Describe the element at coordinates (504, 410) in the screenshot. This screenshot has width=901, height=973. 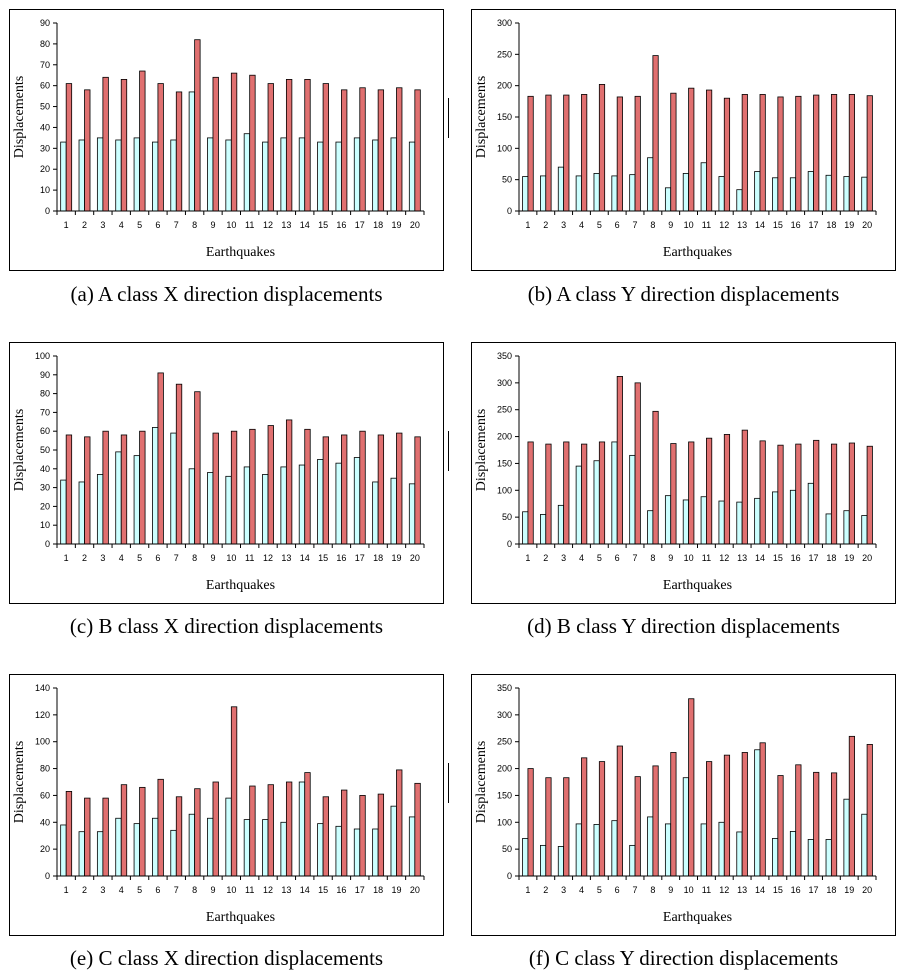
I see `y-tick-label-d-250: 250` at that location.